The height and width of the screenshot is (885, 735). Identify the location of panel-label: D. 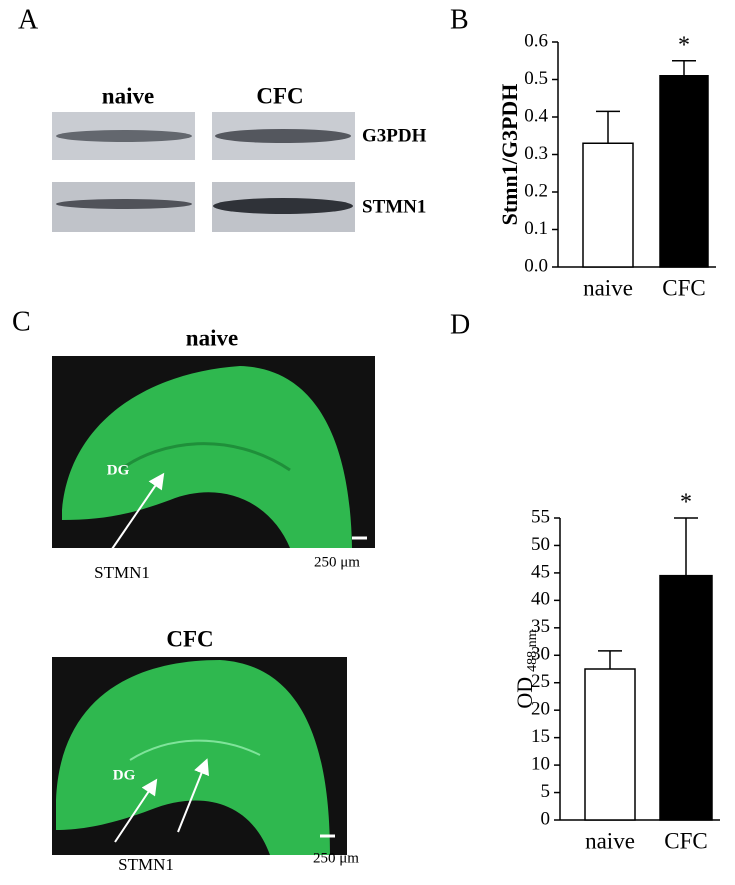
(460, 324).